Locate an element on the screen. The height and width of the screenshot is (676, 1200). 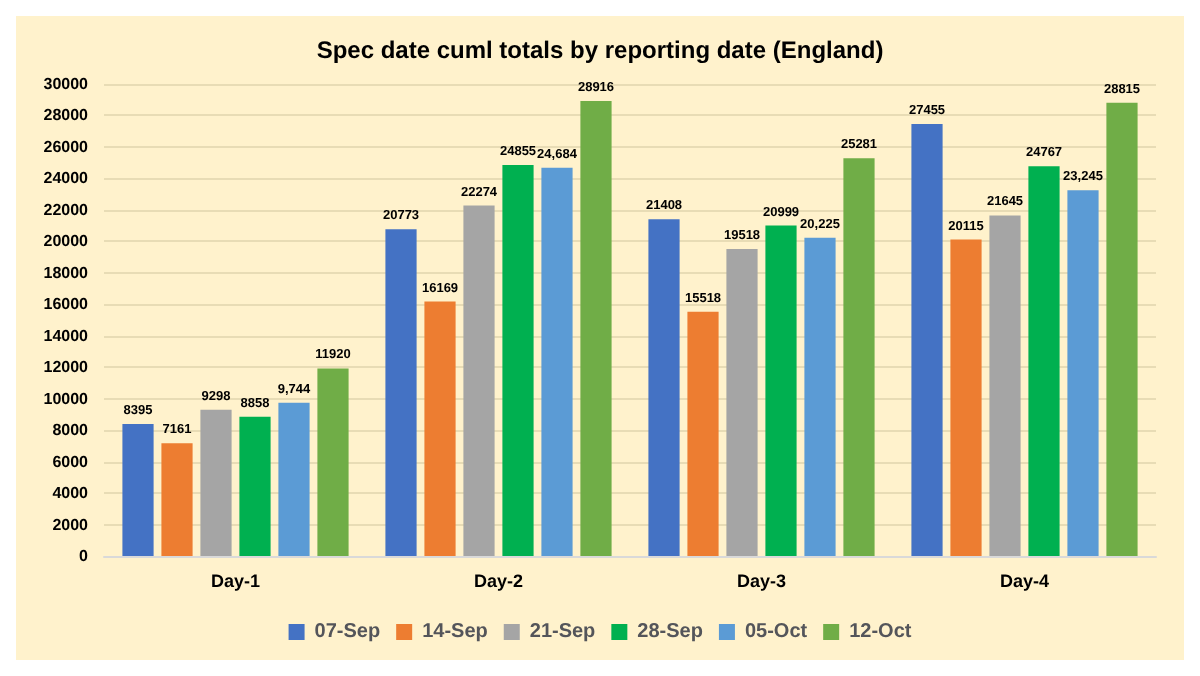
legend-label: 12-Oct is located at coordinates (881, 632).